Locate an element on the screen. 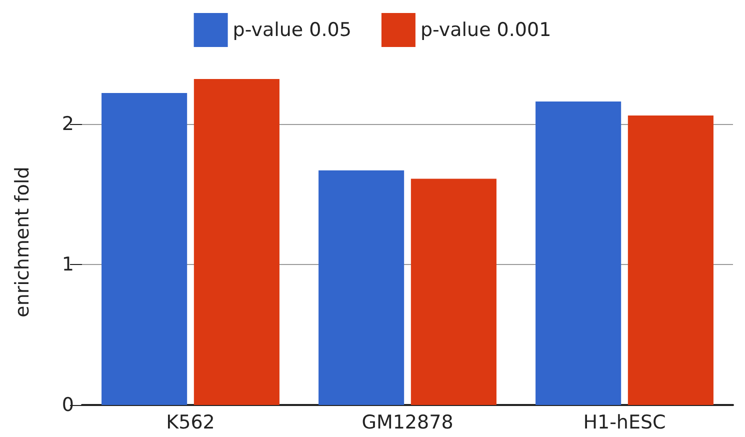  y-tick-label: 0 is located at coordinates (68, 405).